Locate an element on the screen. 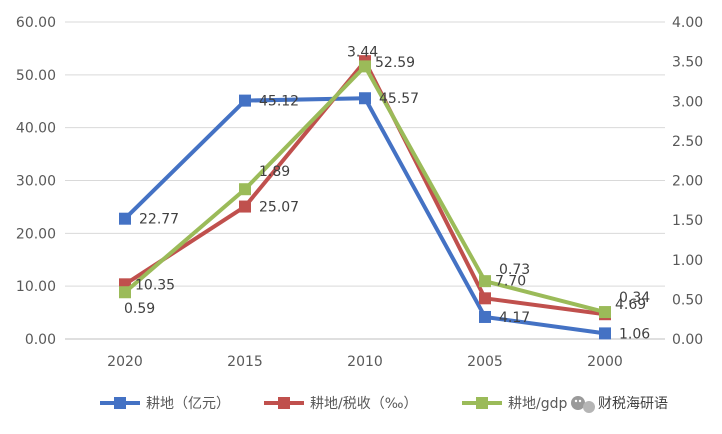 This screenshot has height=434, width=722. x-tick-label: 2005 is located at coordinates (485, 362).